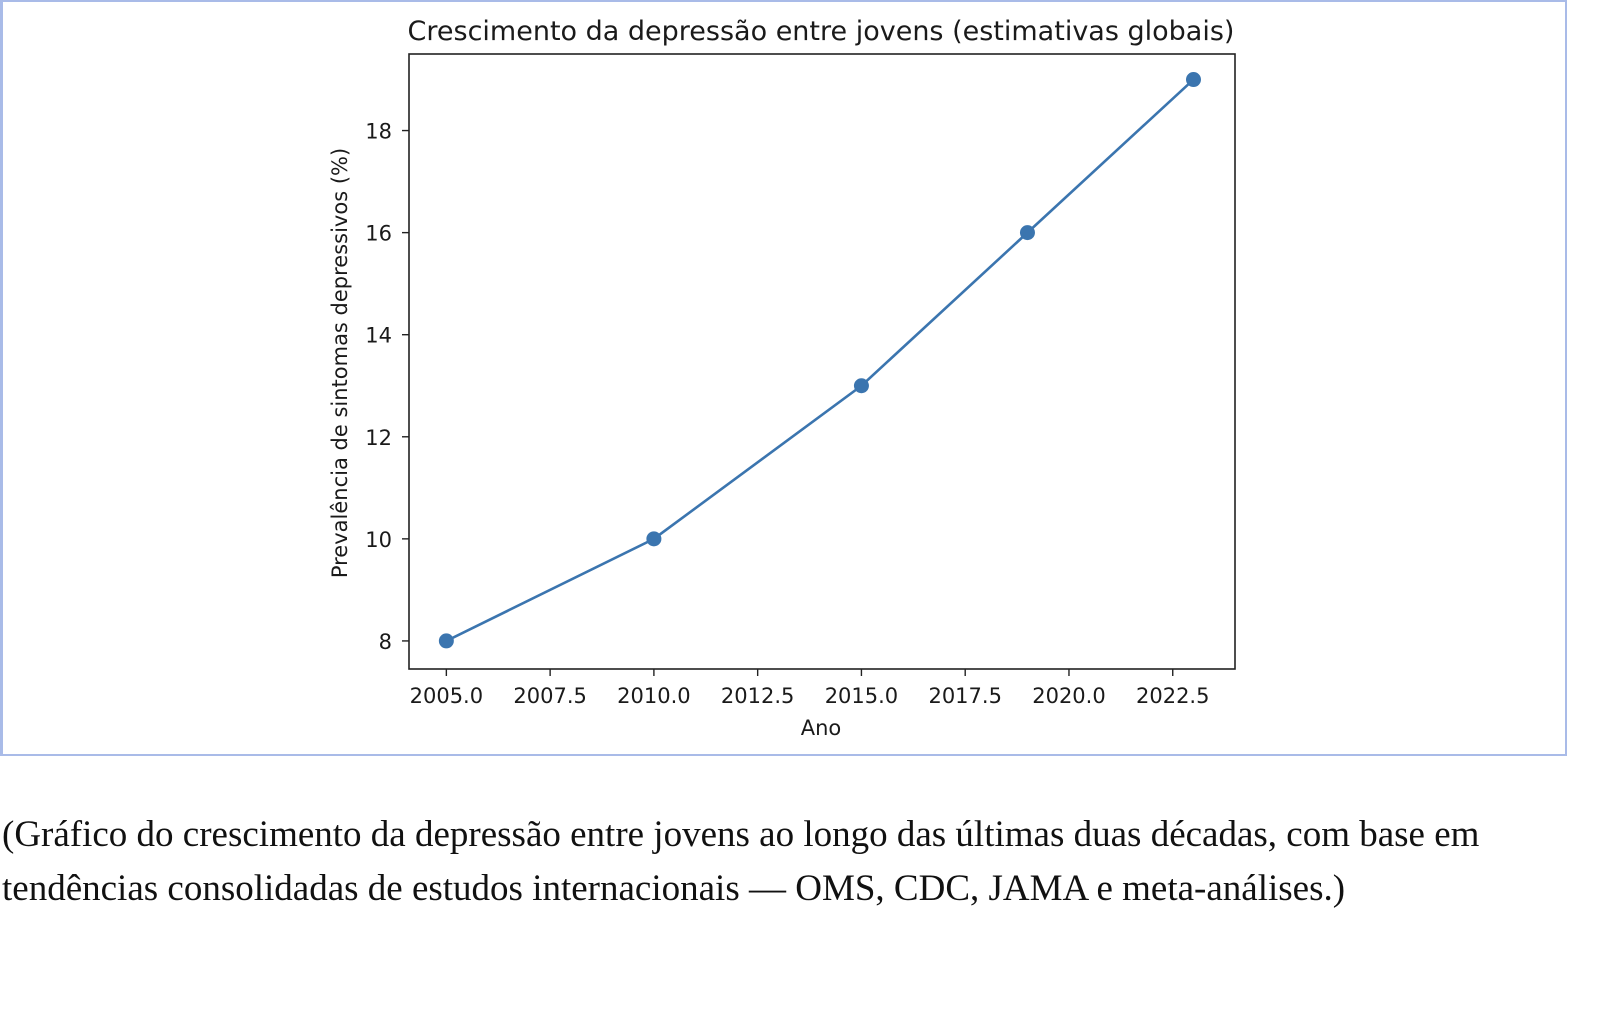 The height and width of the screenshot is (1023, 1597). Describe the element at coordinates (1068, 696) in the screenshot. I see `x-tick-label: 2020.0` at that location.